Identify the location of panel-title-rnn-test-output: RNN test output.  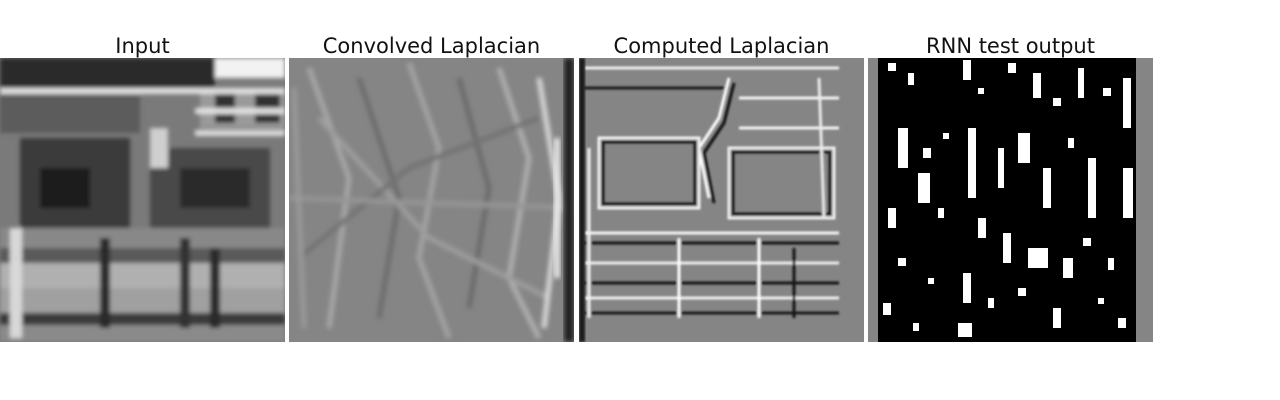
(1010, 46).